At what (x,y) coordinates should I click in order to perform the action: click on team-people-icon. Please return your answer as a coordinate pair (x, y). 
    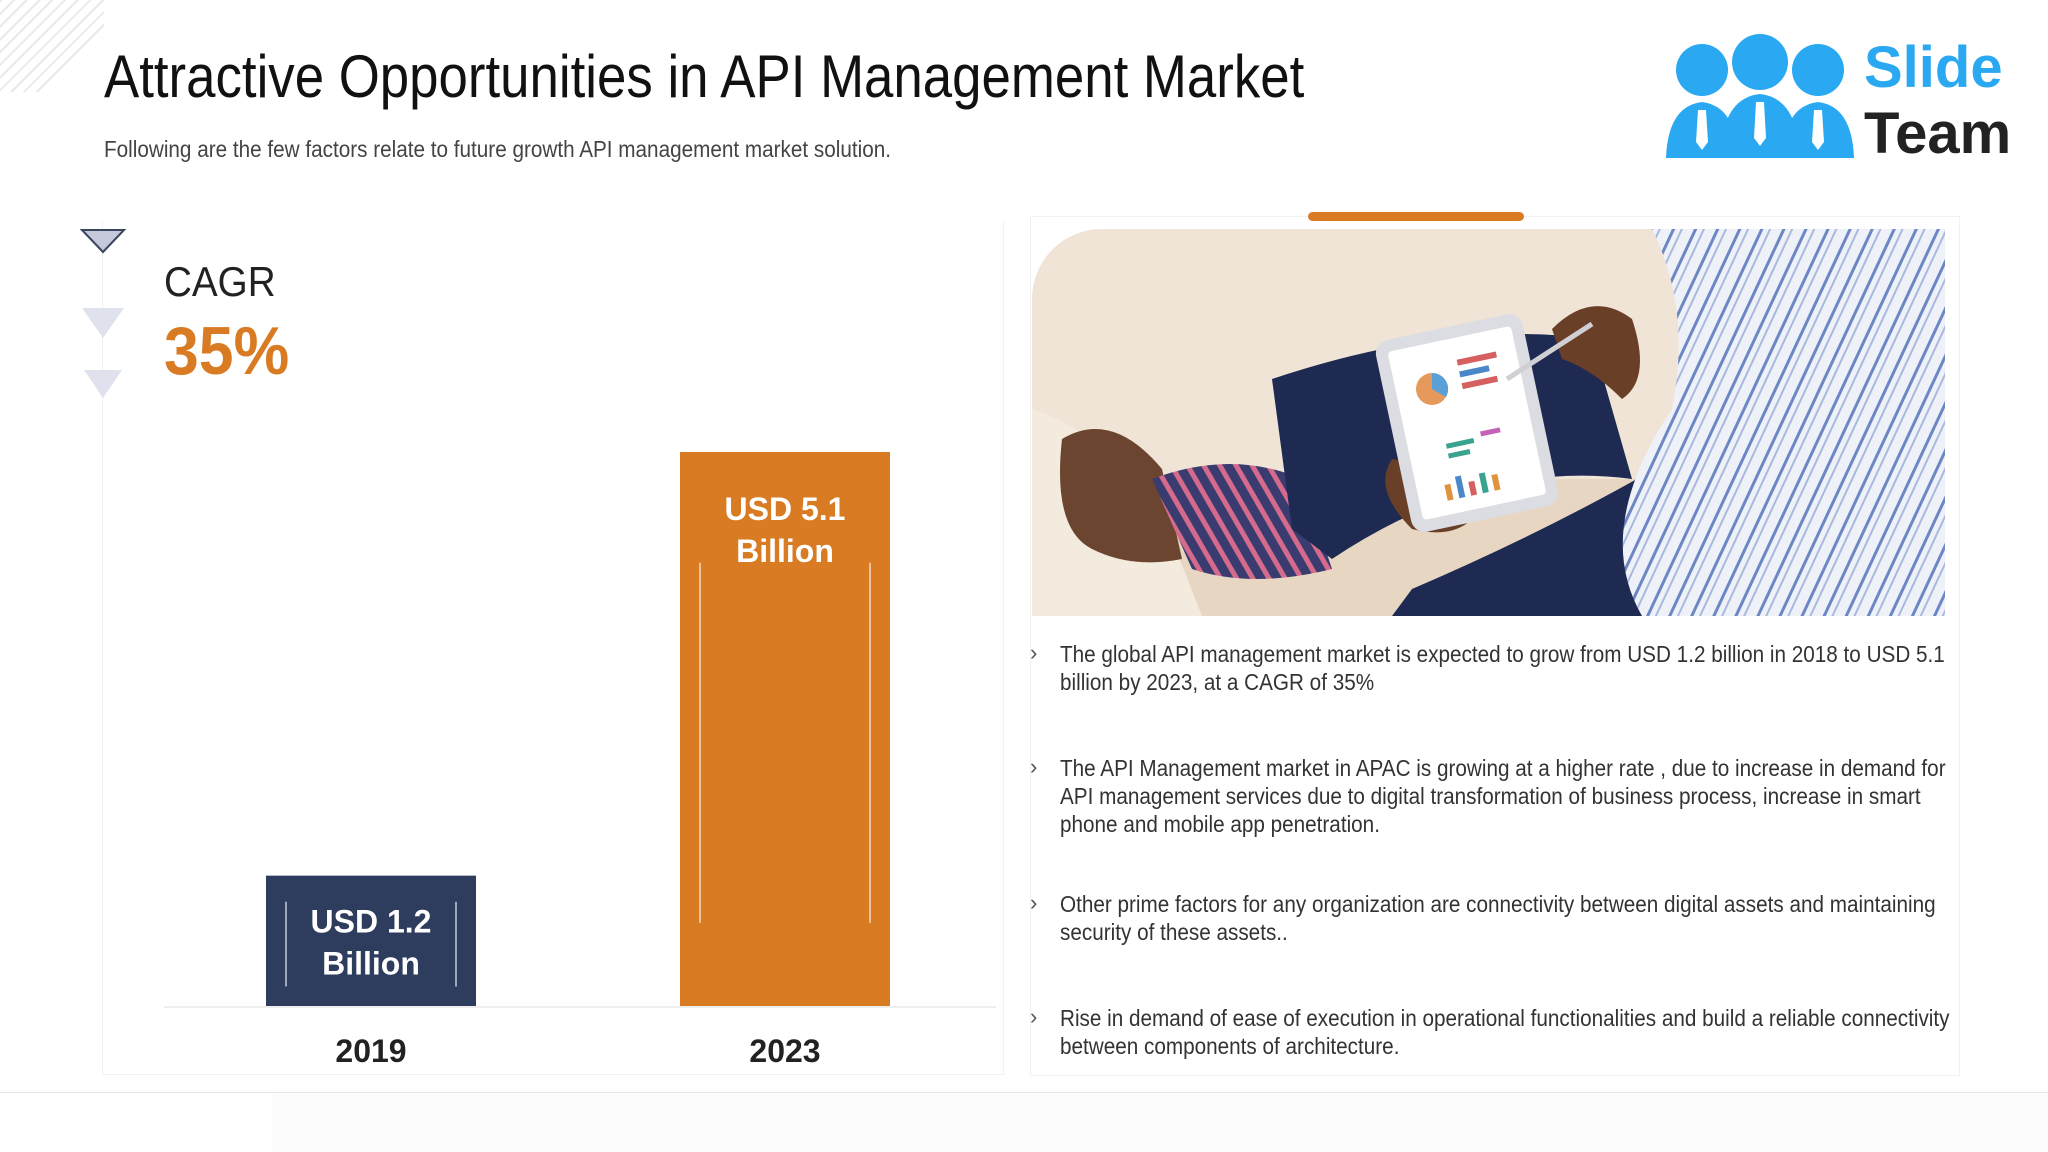
    Looking at the image, I should click on (1760, 96).